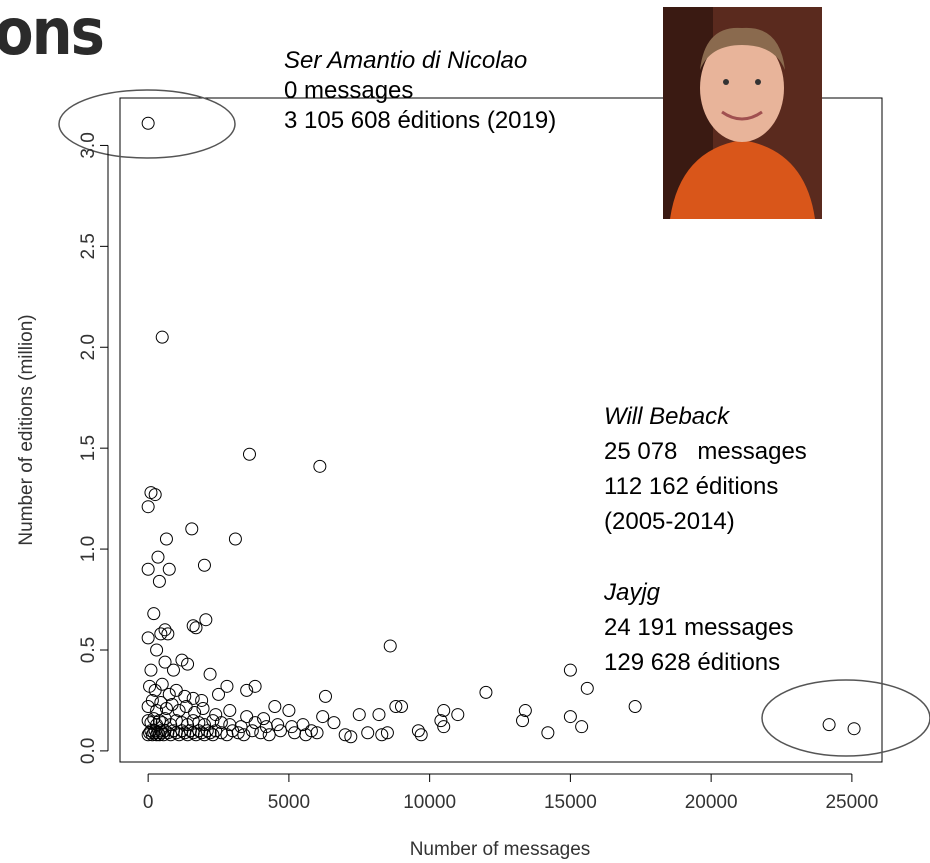 This screenshot has width=930, height=863. What do you see at coordinates (698, 627) in the screenshot?
I see `annotation: 24 191 messages` at bounding box center [698, 627].